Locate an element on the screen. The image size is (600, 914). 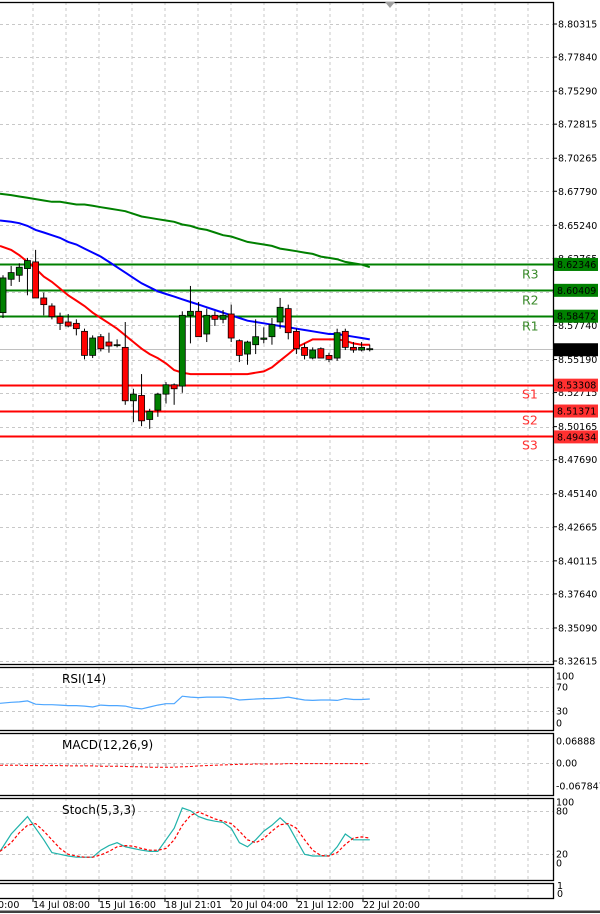
time-axis-label: 20:00 is located at coordinates (9, 905).